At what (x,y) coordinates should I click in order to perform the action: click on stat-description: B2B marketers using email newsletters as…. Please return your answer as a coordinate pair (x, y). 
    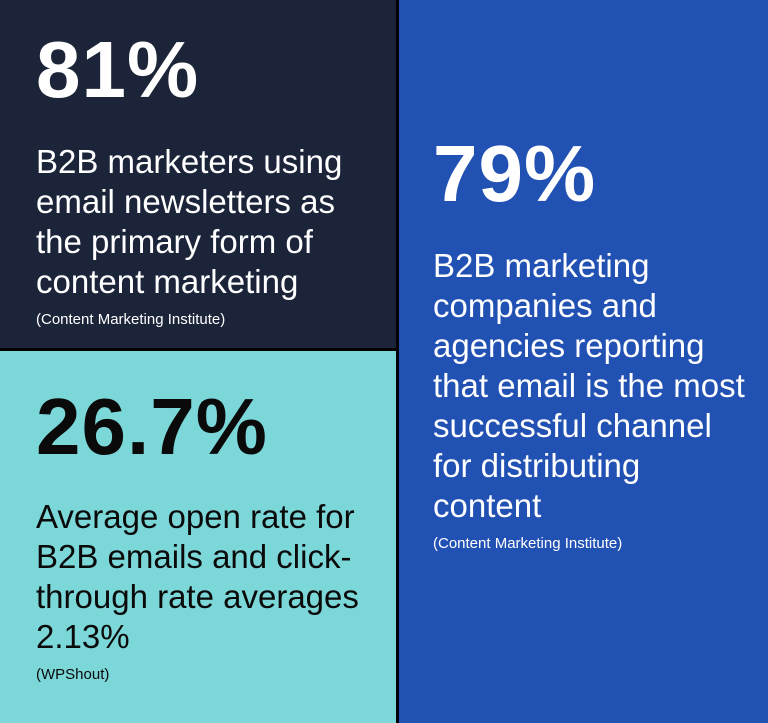
    Looking at the image, I should click on (189, 221).